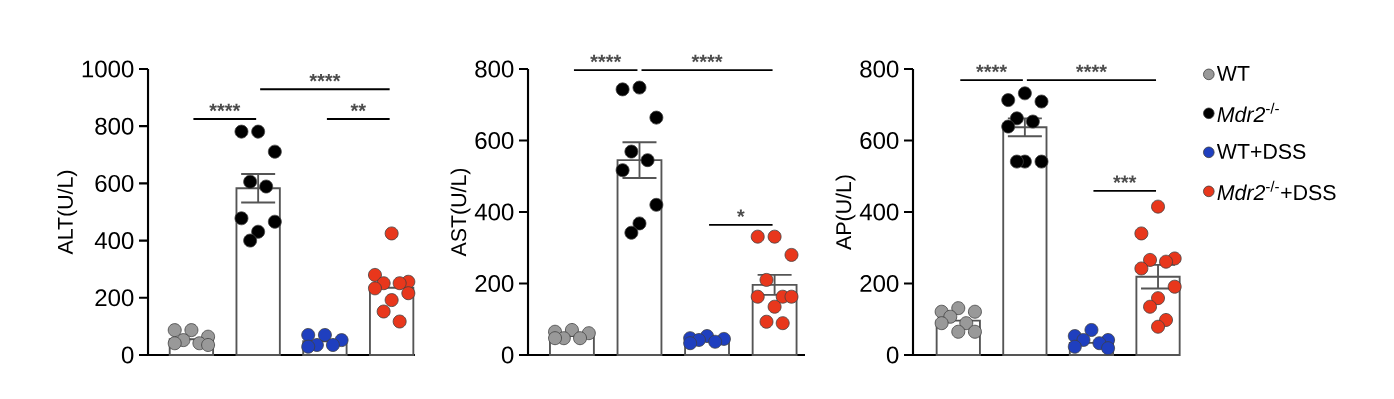 This screenshot has width=1394, height=399. I want to click on annotation: *, so click(740, 213).